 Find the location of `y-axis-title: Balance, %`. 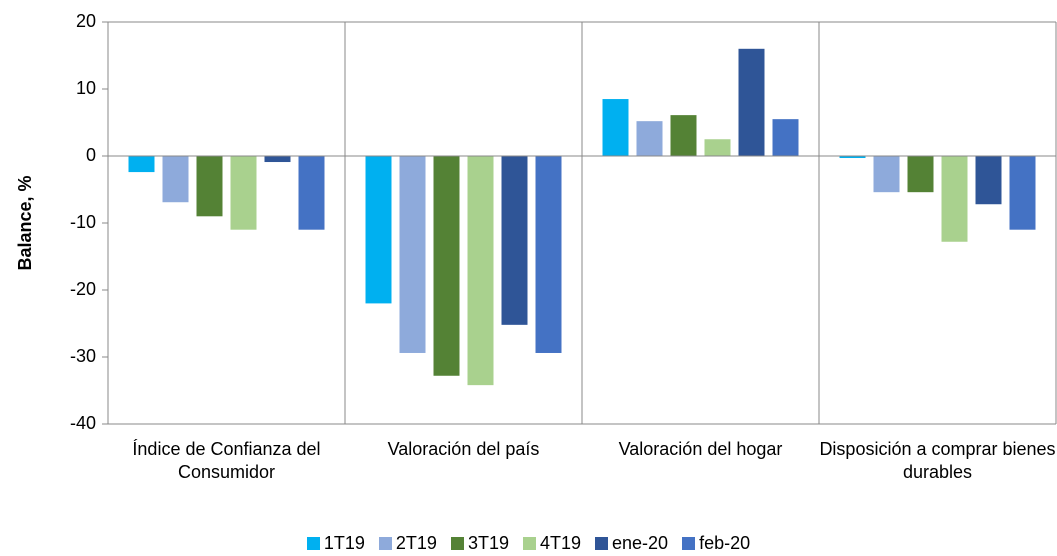

y-axis-title: Balance, % is located at coordinates (25, 222).